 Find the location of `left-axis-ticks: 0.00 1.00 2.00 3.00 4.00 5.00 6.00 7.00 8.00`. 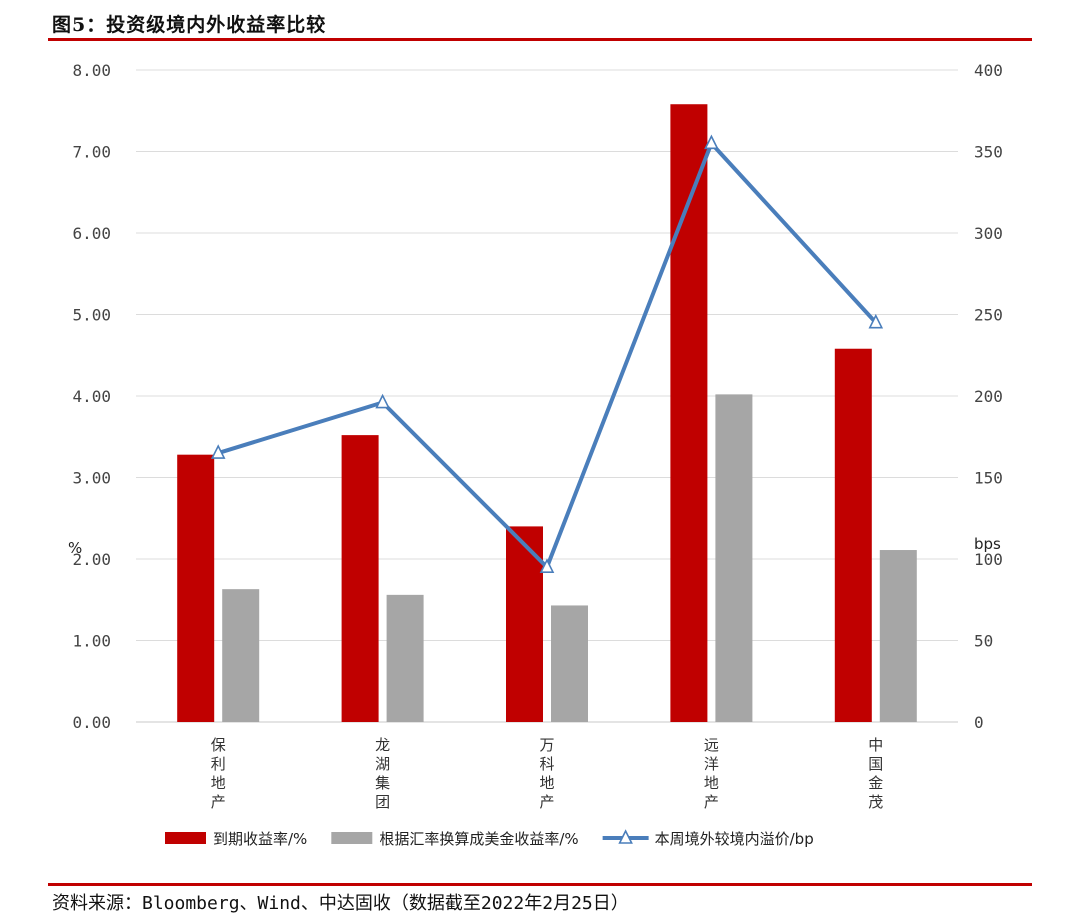

left-axis-ticks: 0.00 1.00 2.00 3.00 4.00 5.00 6.00 7.00 8.00 is located at coordinates (91, 396).